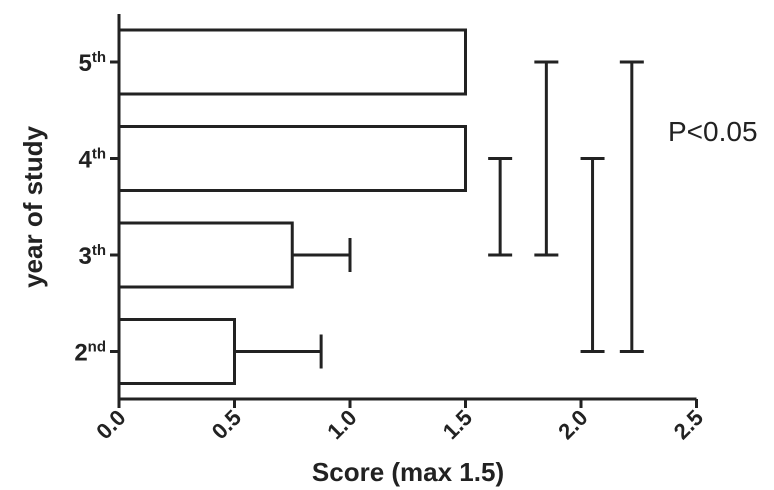 The image size is (774, 490). Describe the element at coordinates (408, 472) in the screenshot. I see `x-axis-title: Score (max 1.5)` at that location.